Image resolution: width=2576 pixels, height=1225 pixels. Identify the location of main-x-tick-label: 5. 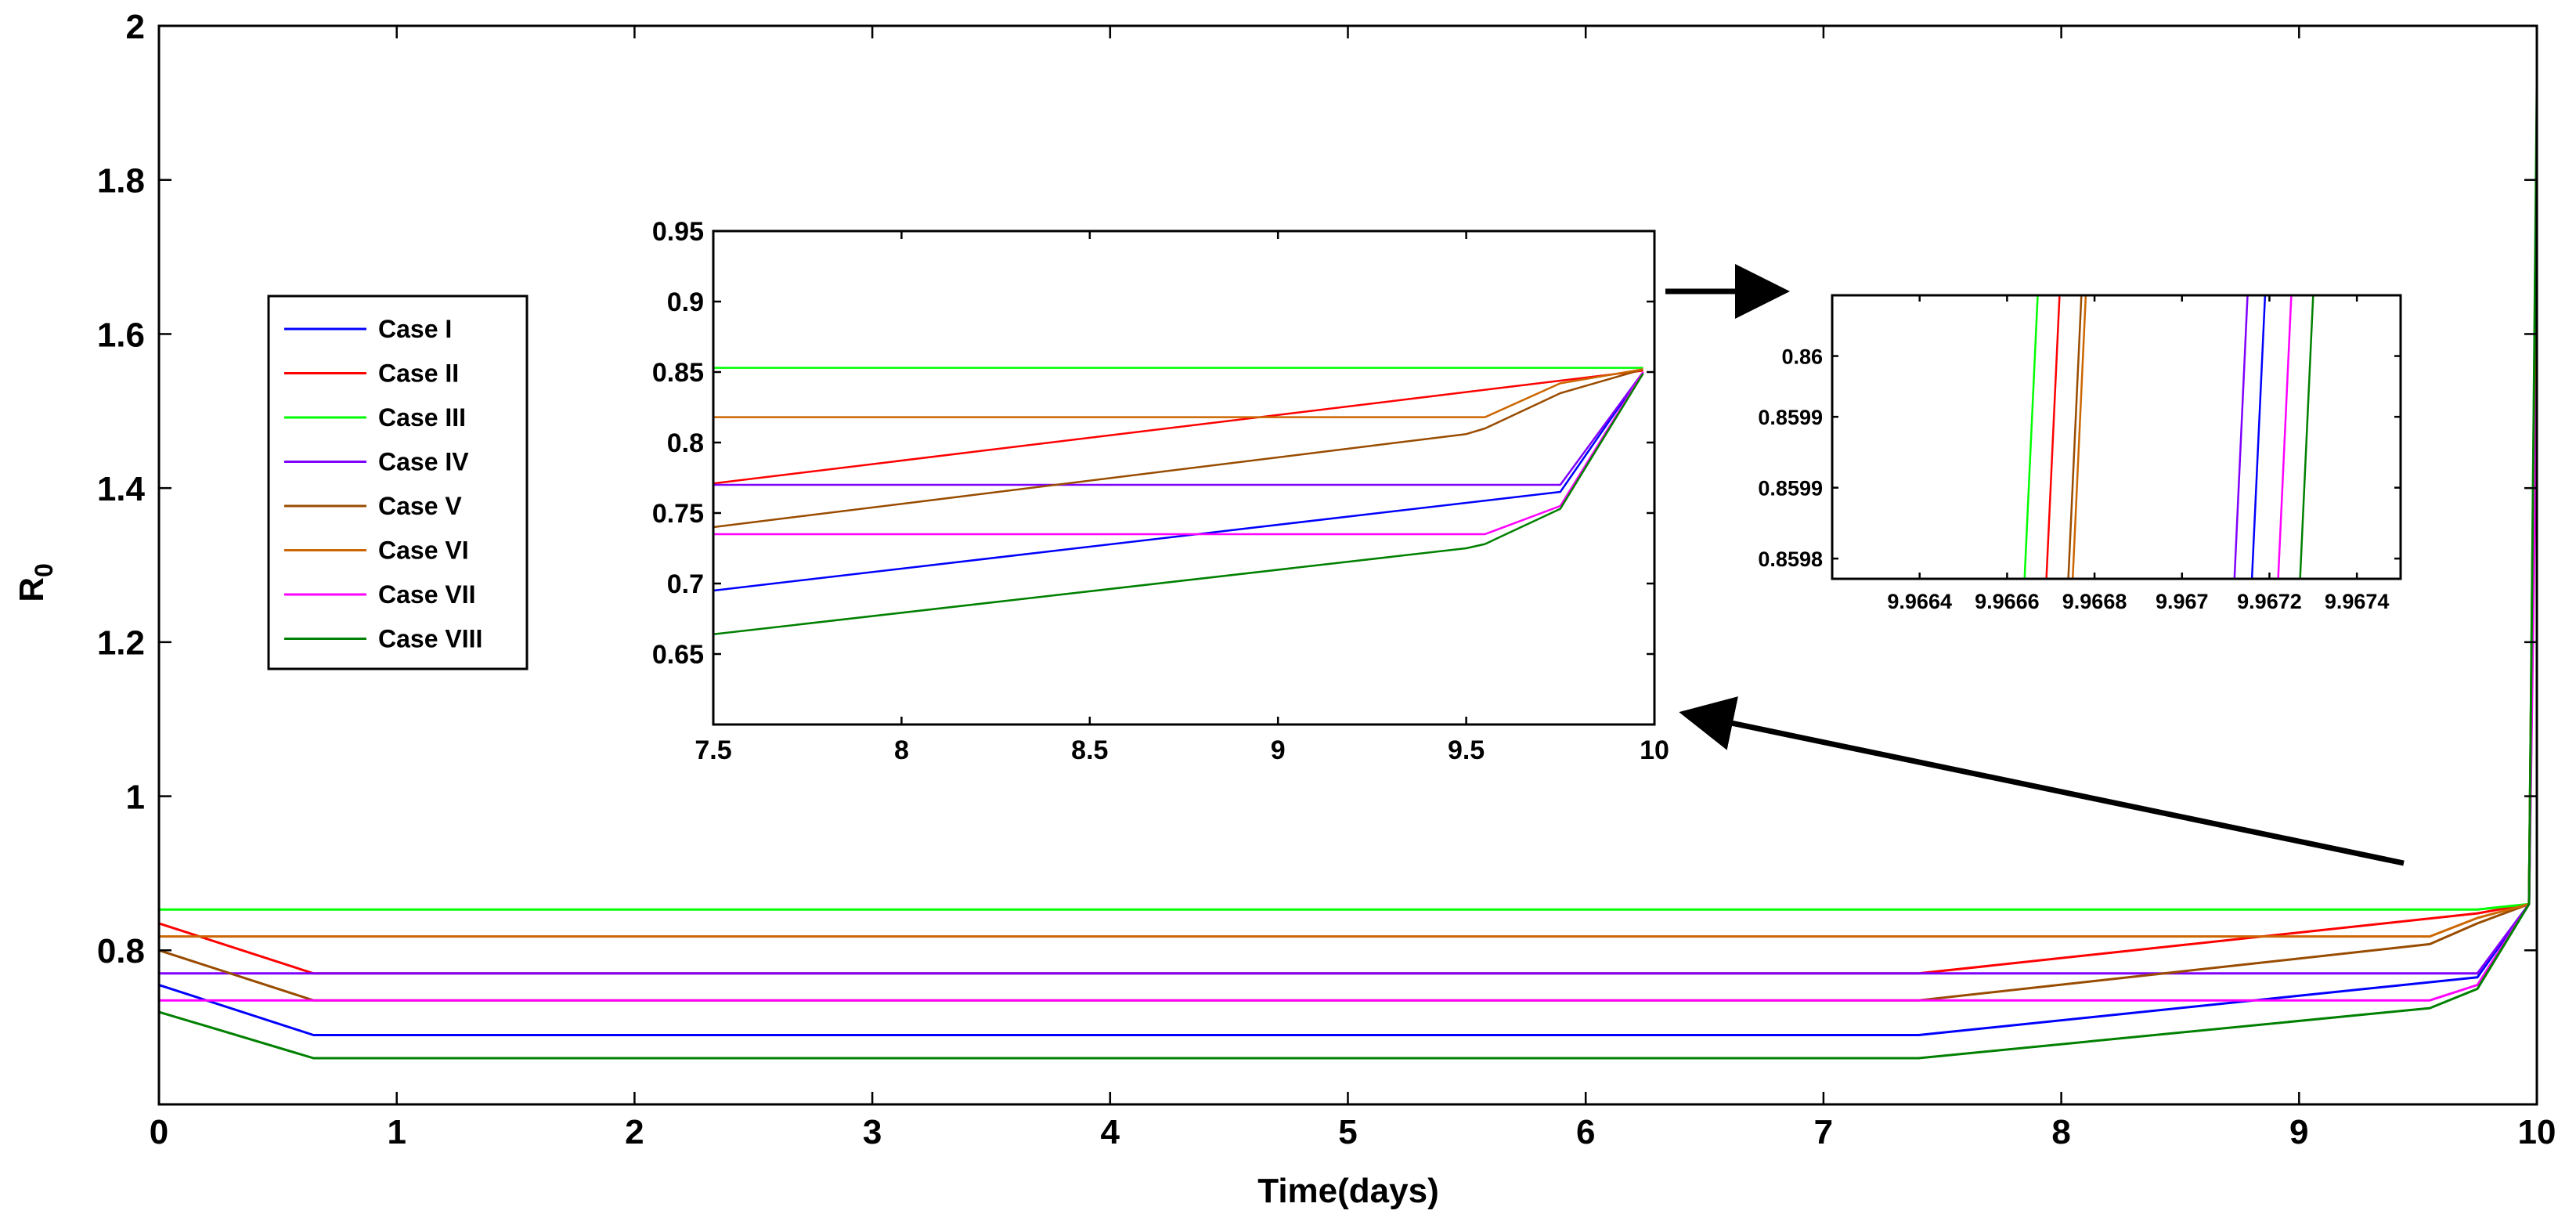
(1347, 1132).